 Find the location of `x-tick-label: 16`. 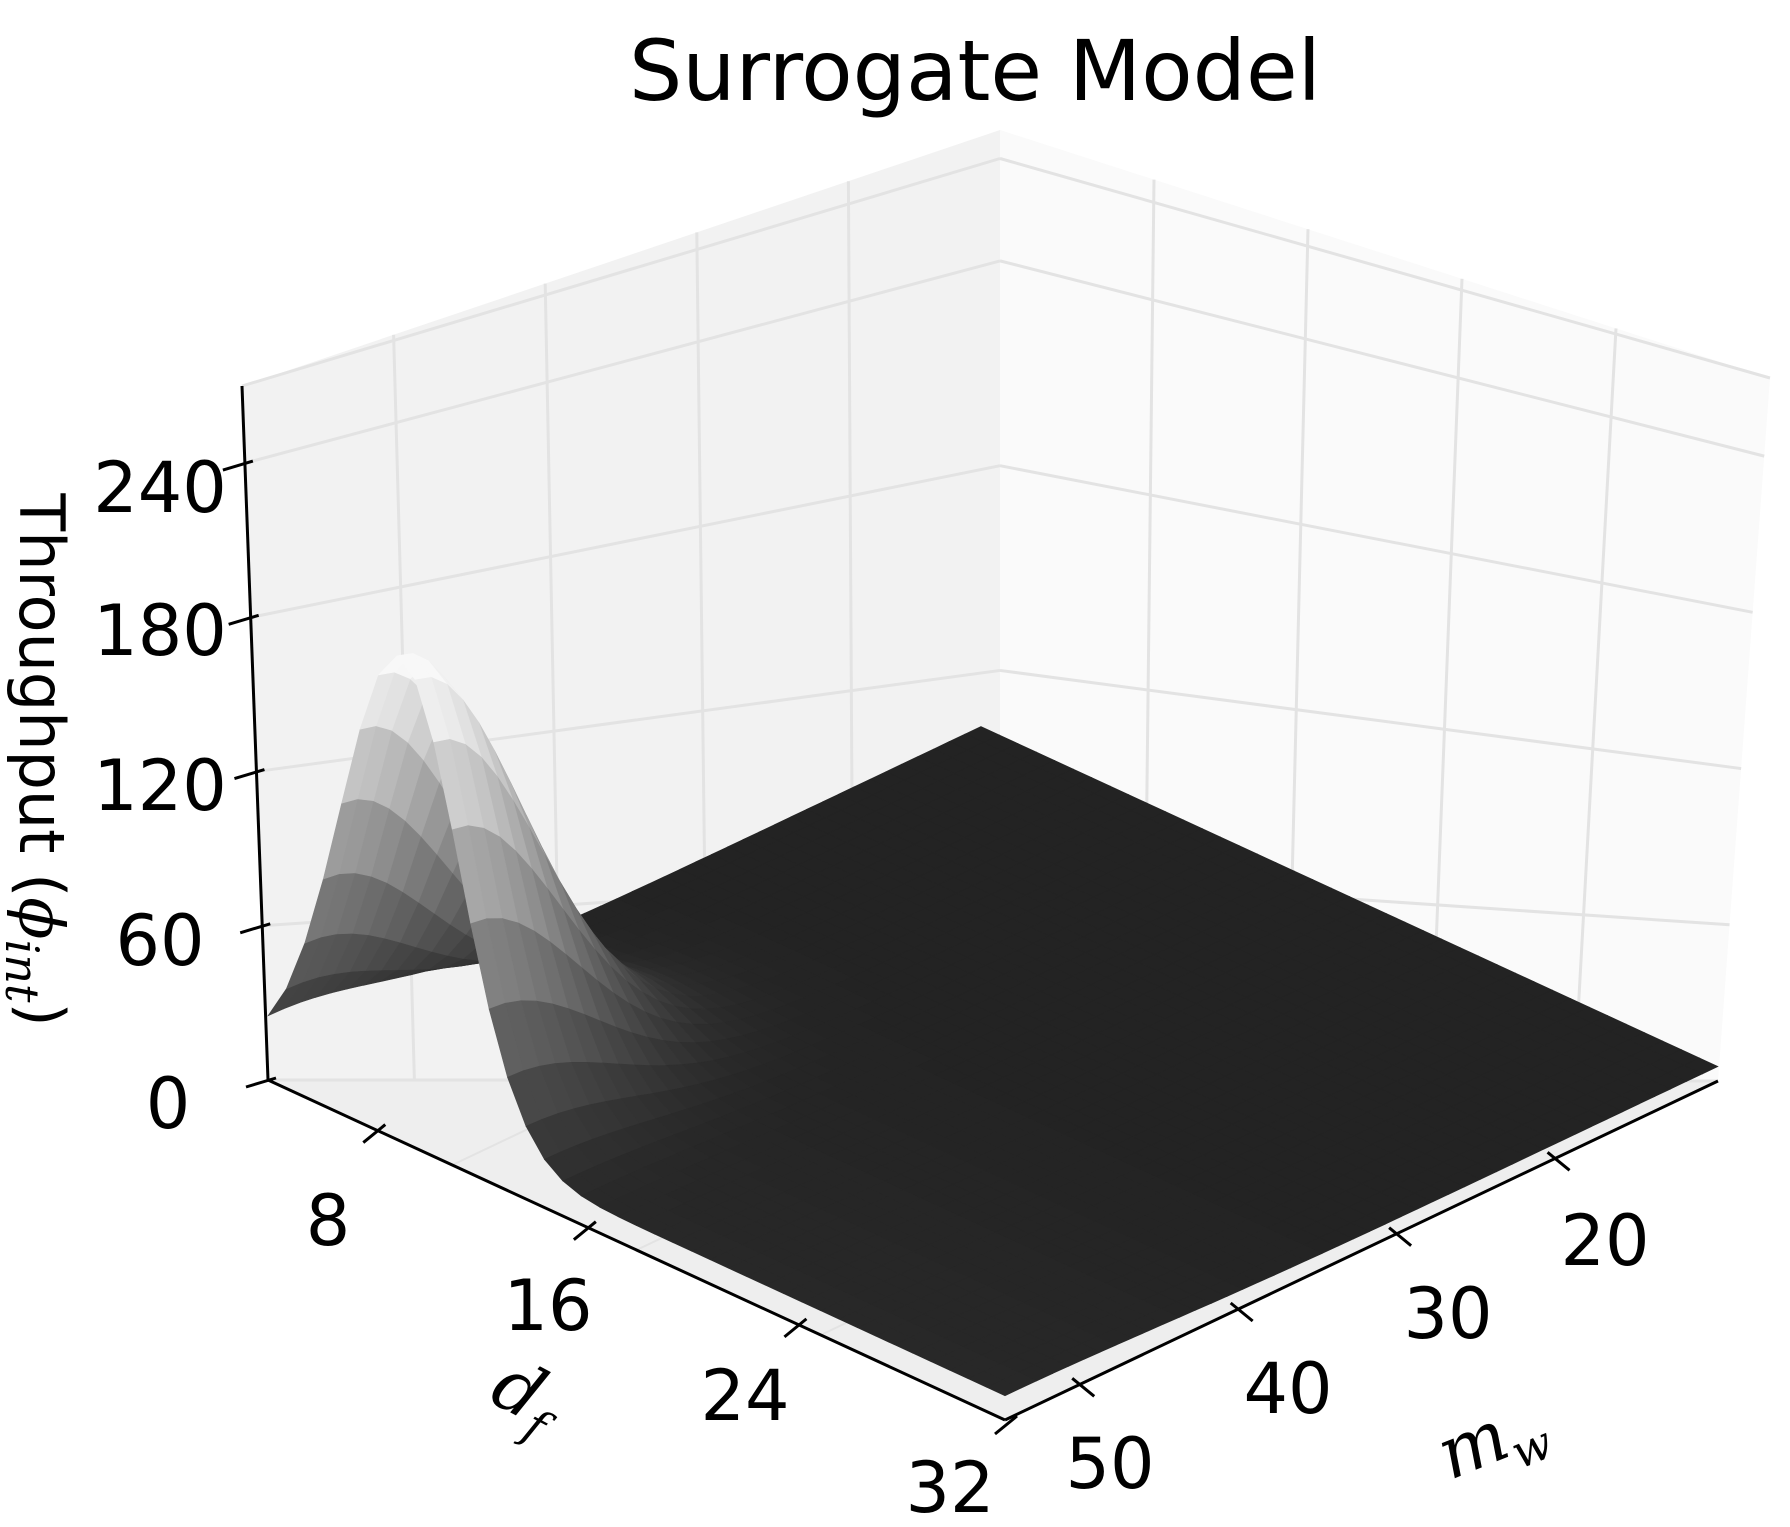

x-tick-label: 16 is located at coordinates (547, 1306).